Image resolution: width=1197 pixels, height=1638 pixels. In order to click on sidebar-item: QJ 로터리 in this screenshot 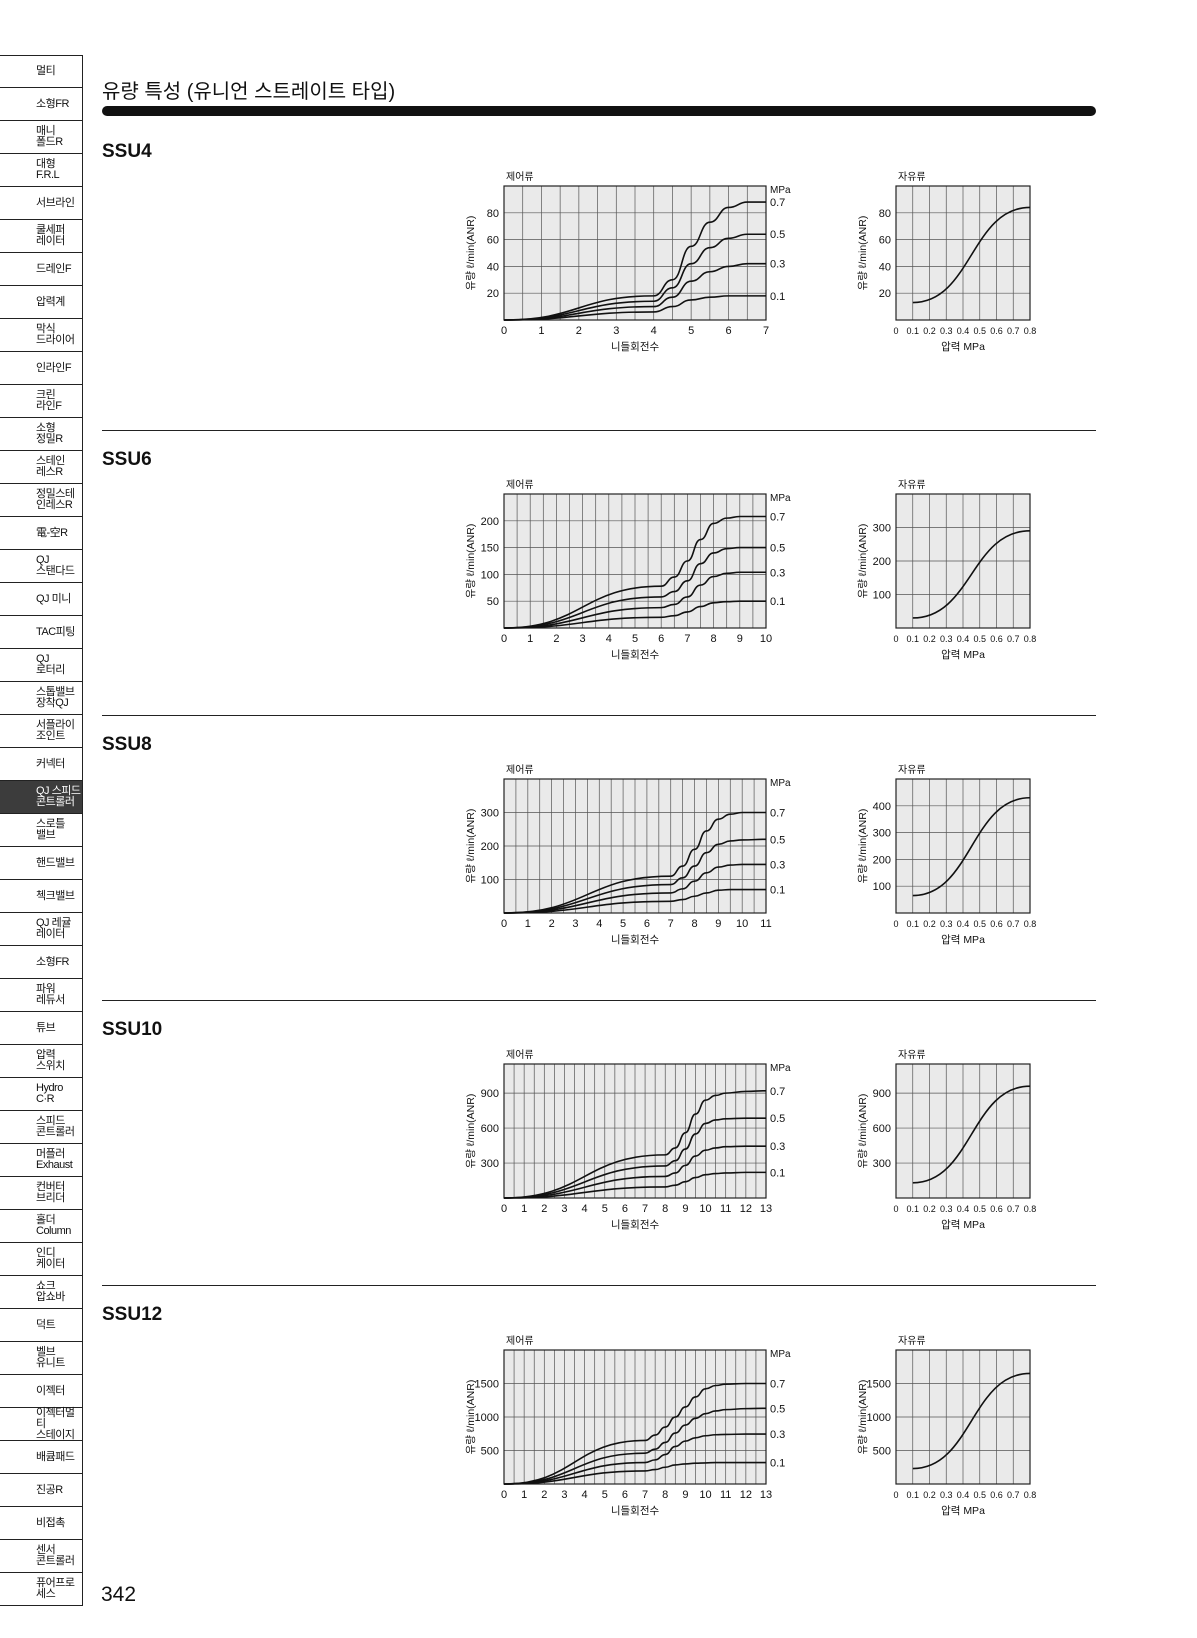, I will do `click(41, 665)`.